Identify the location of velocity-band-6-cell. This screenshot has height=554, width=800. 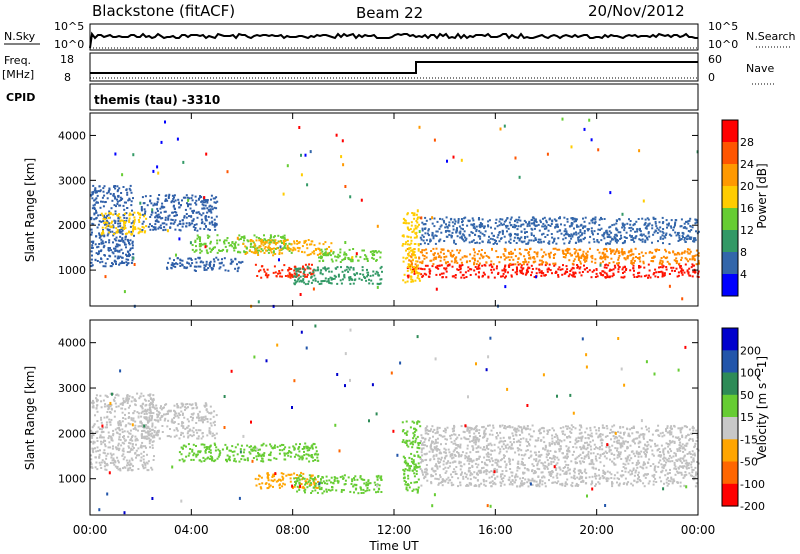
(461, 438).